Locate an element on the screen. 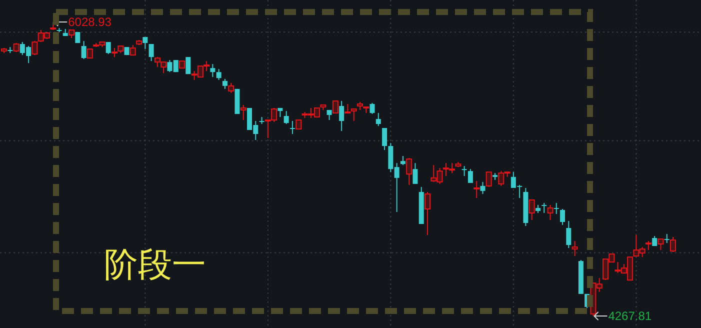 This screenshot has width=701, height=328. annotation: 4267.81 is located at coordinates (630, 316).